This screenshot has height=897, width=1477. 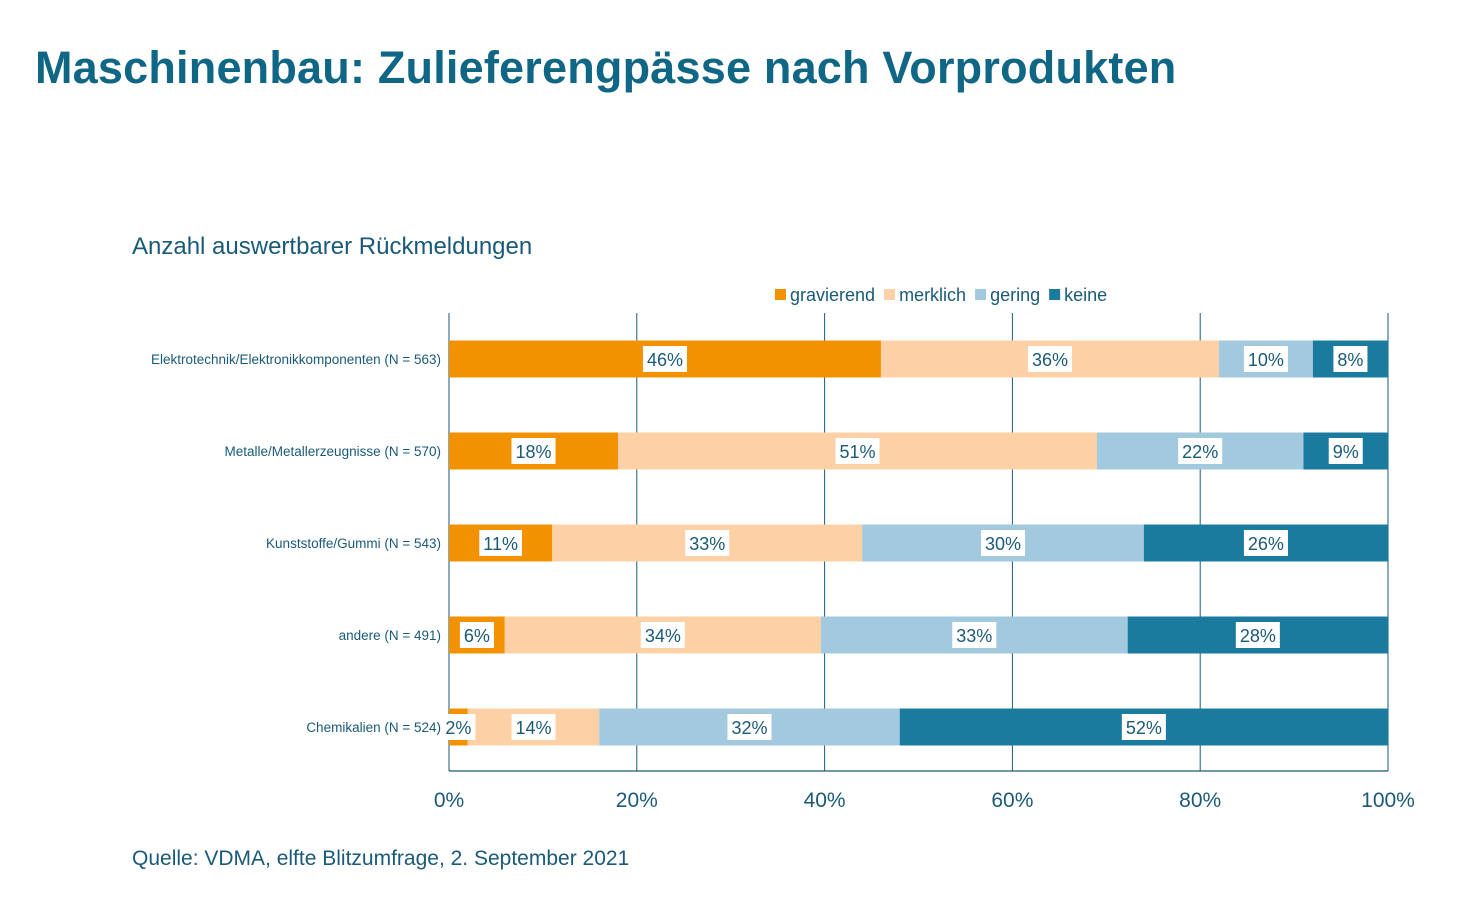 I want to click on data-label: 30%, so click(x=1003, y=544).